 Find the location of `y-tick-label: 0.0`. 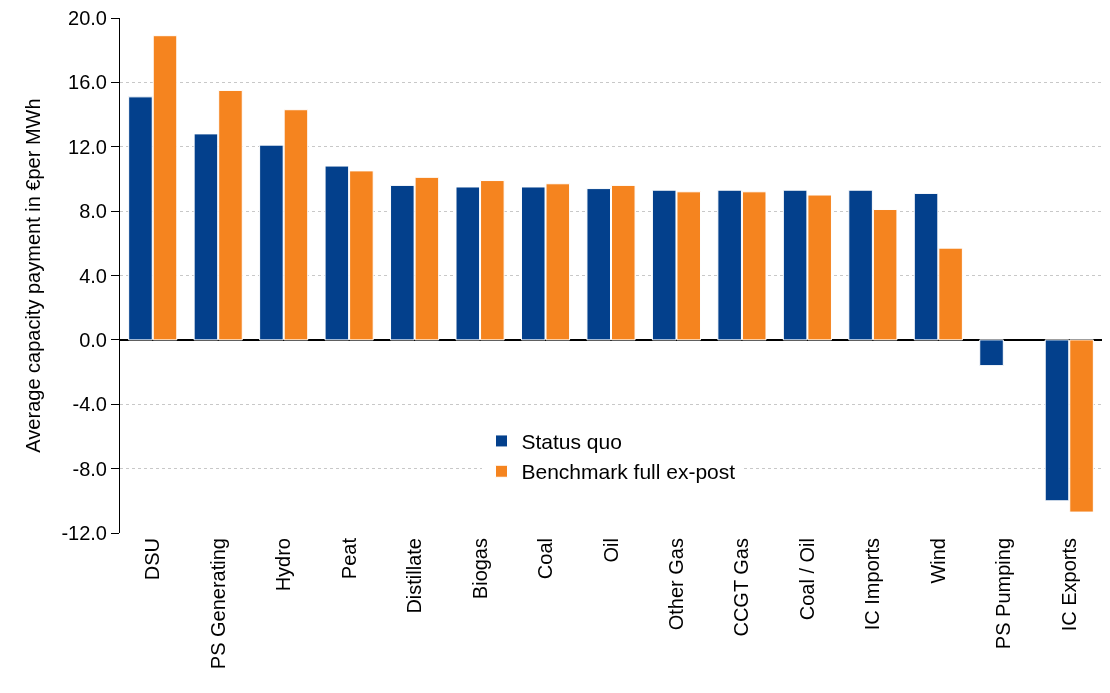

y-tick-label: 0.0 is located at coordinates (93, 339).